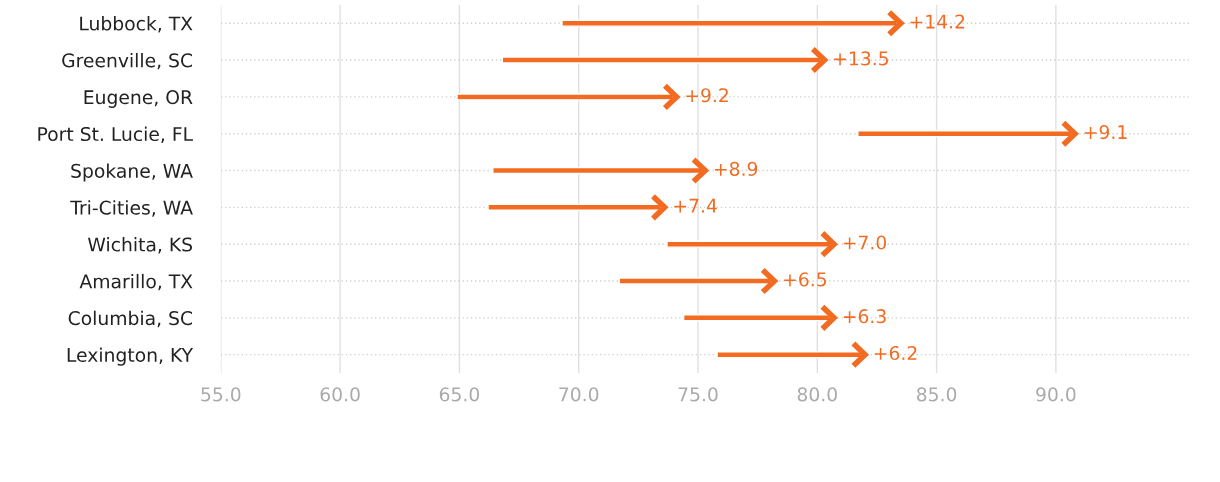 This screenshot has width=1220, height=482. Describe the element at coordinates (132, 172) in the screenshot. I see `y-tick-label: Spokane, WA` at that location.